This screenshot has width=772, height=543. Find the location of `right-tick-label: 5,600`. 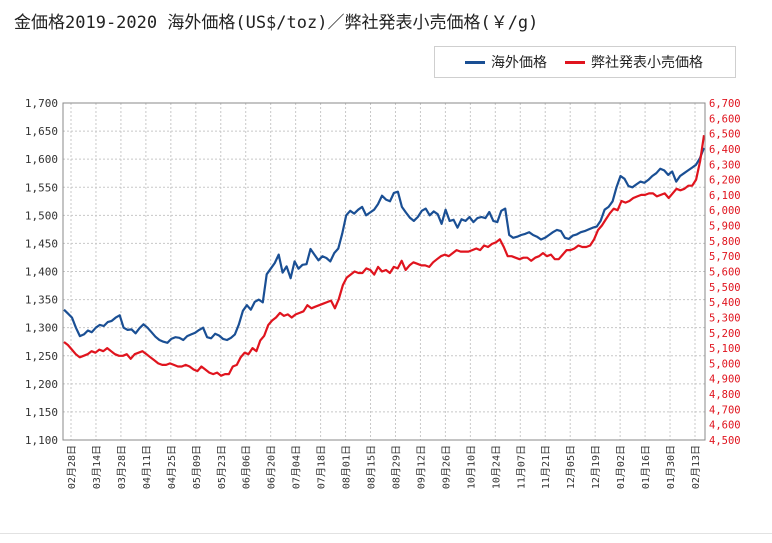

right-tick-label: 5,600 is located at coordinates (725, 273).